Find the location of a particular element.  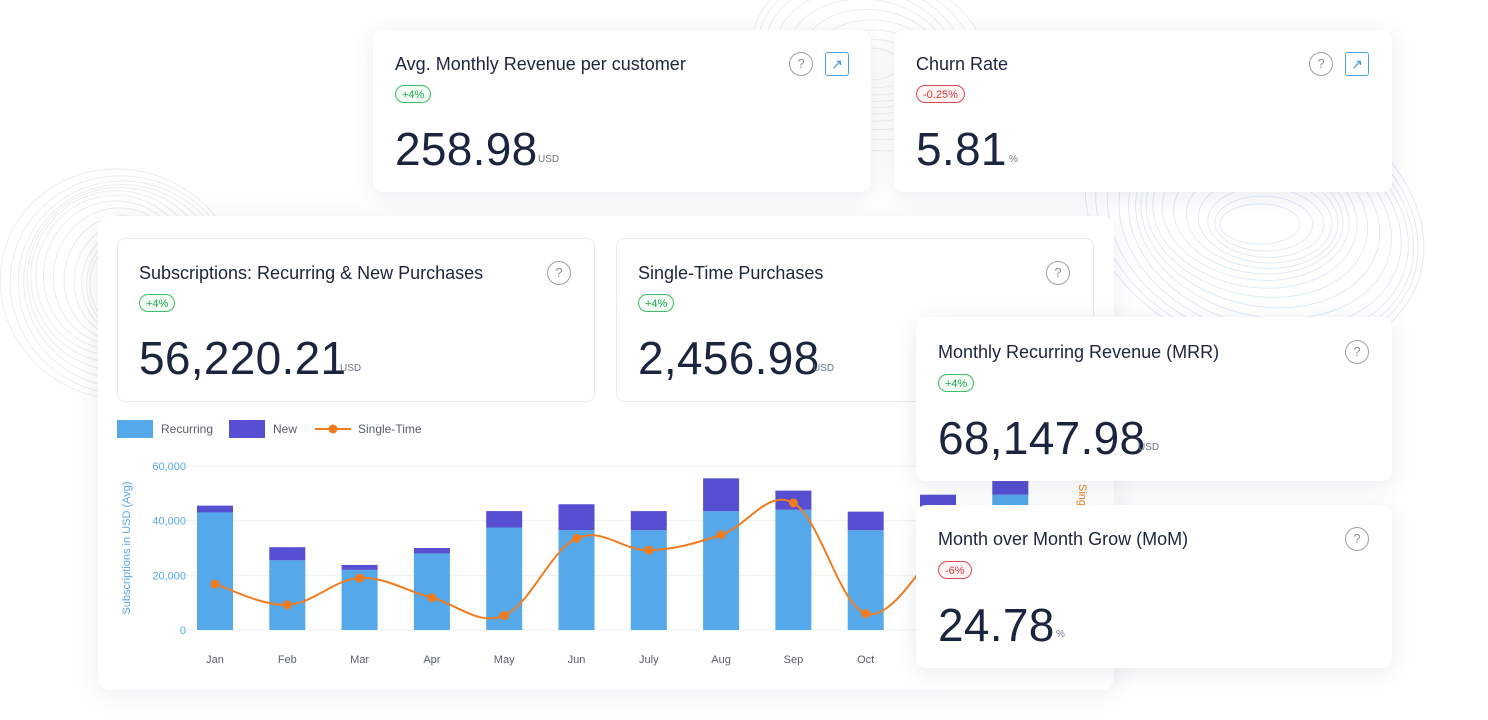

single-time-title: Single-Time Purchases is located at coordinates (731, 273).